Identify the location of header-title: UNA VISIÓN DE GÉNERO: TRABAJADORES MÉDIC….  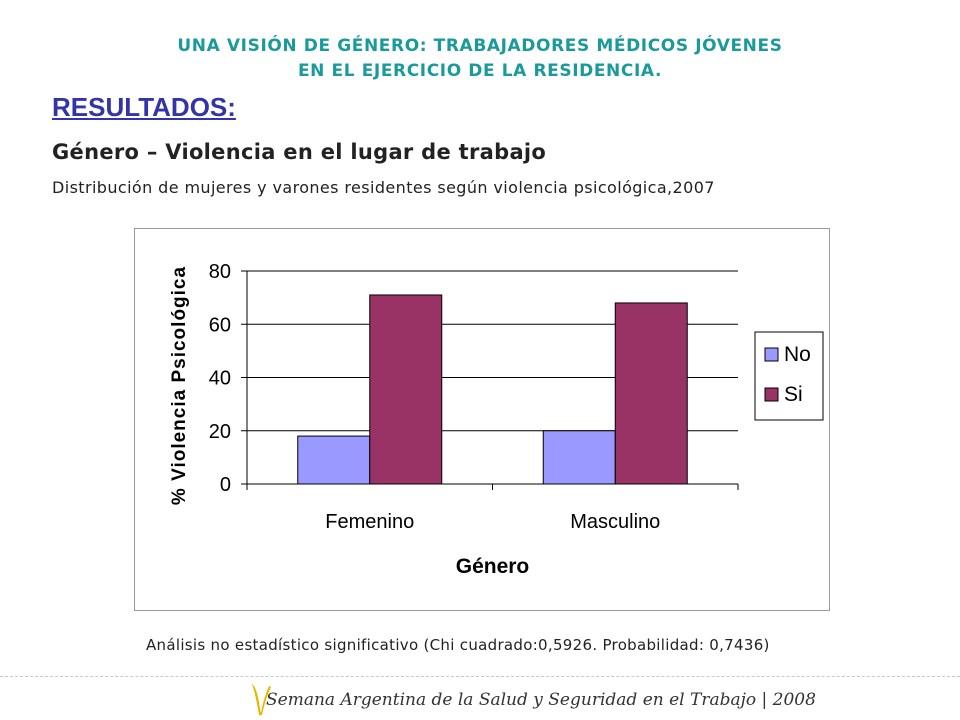
(480, 59).